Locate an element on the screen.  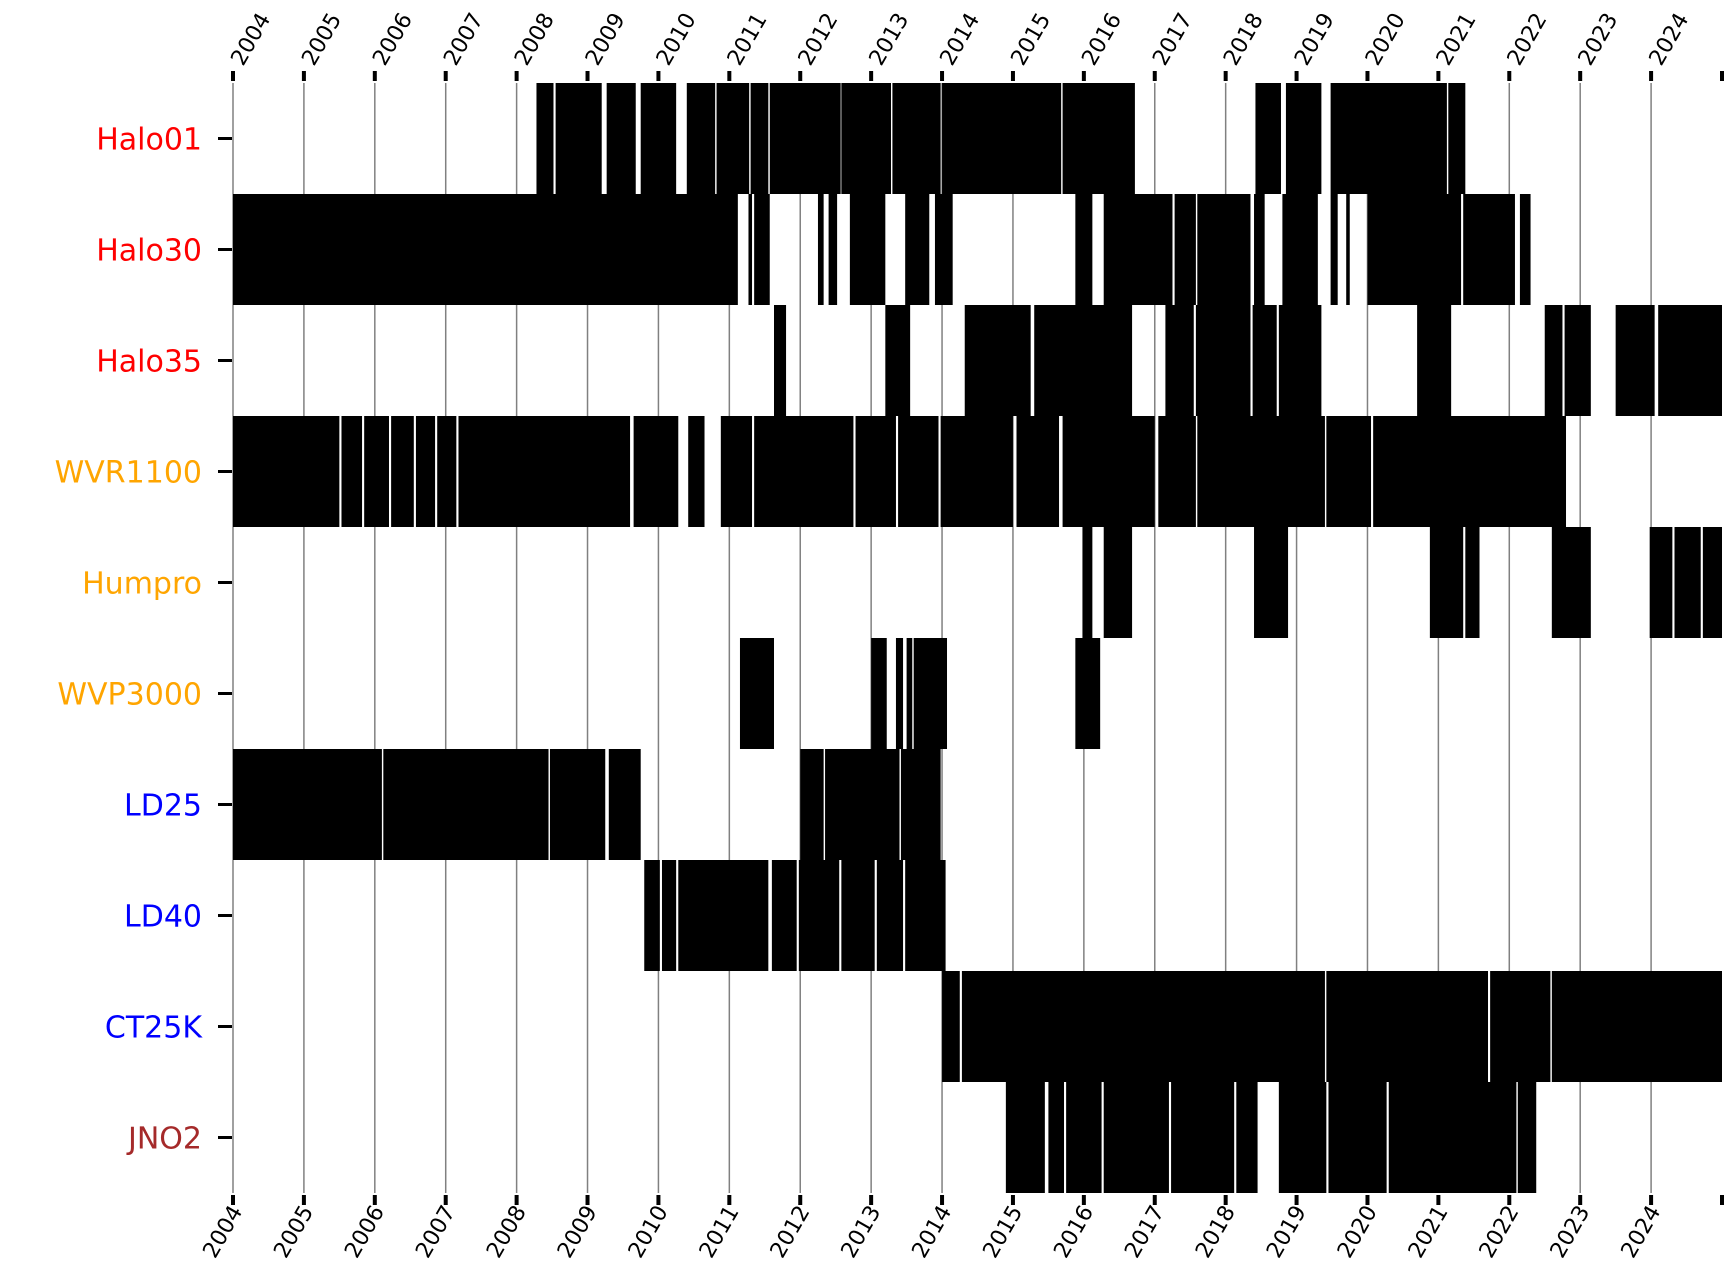
x-tick-label-top: 2011 is located at coordinates (748, 39).